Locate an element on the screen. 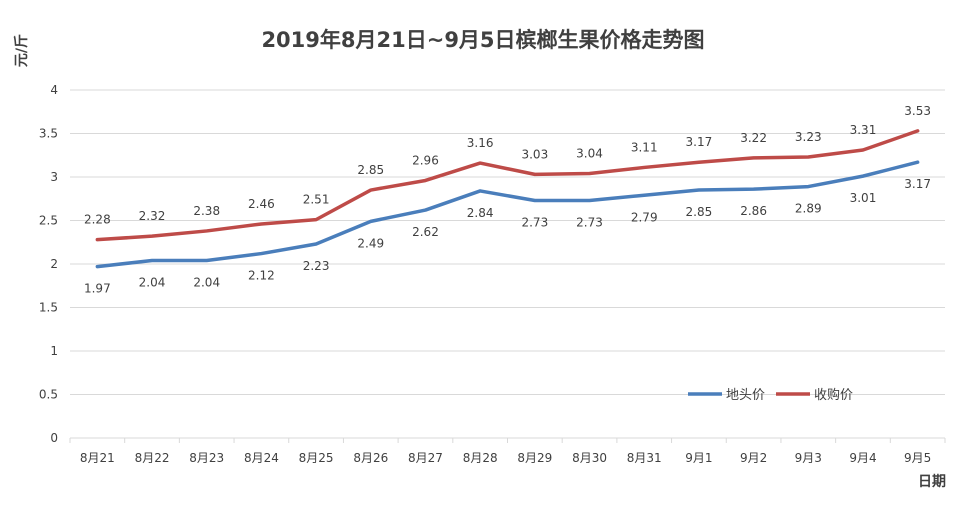  data-label: 2.12 is located at coordinates (261, 276).